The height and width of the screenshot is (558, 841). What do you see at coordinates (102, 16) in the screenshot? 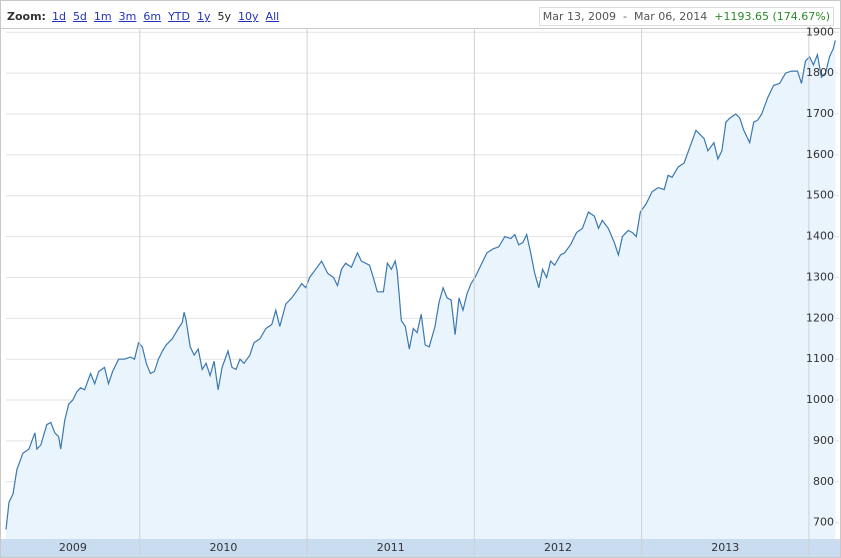
I see `zoom-option: 1m` at bounding box center [102, 16].